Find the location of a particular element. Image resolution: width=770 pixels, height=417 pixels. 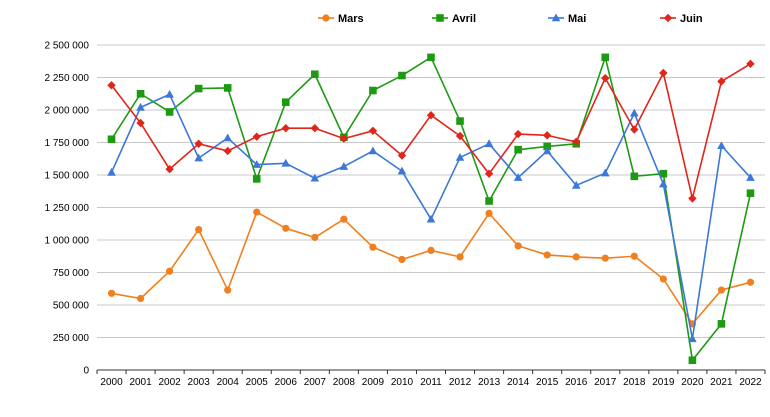

legend-item-juin: Juin is located at coordinates (681, 19).